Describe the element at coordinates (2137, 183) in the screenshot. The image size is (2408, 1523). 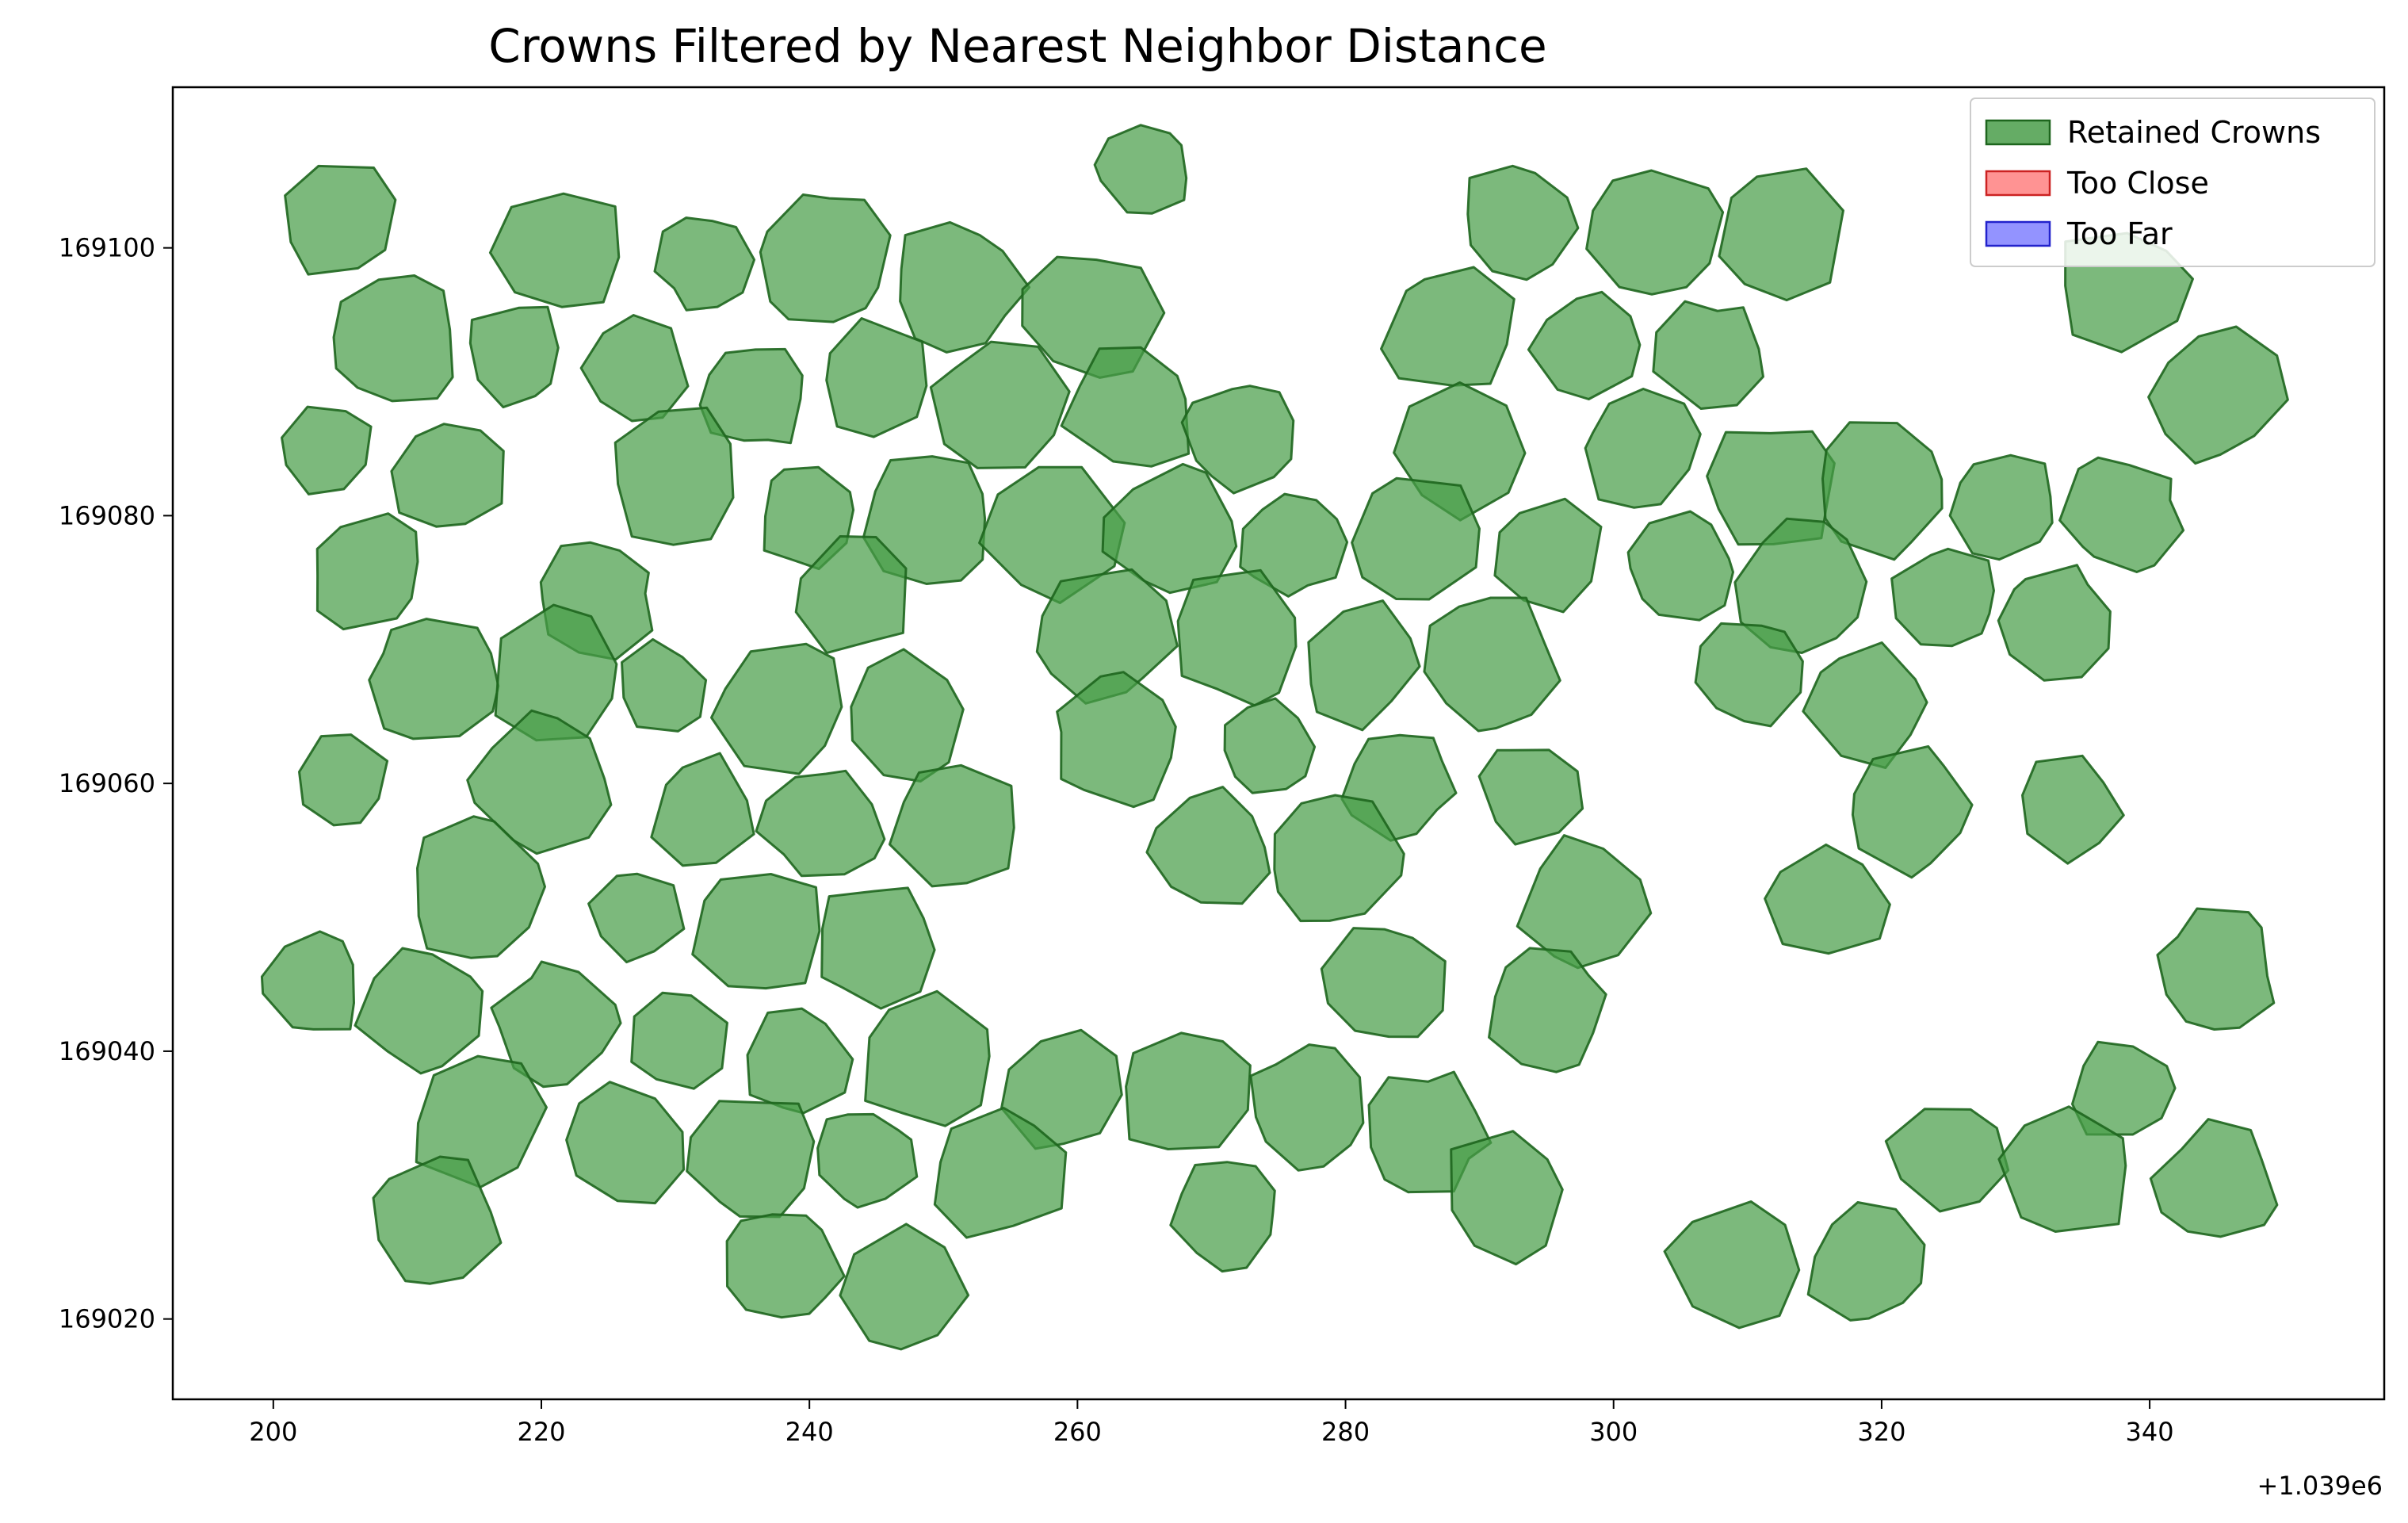
I see `legend-label-too-close: Too Close` at that location.